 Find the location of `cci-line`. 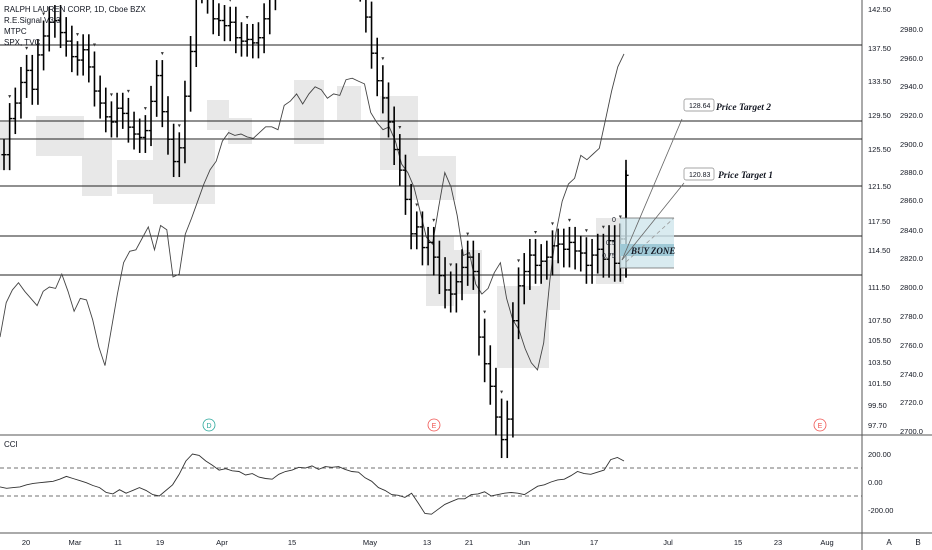

cci-line is located at coordinates (431, 484).